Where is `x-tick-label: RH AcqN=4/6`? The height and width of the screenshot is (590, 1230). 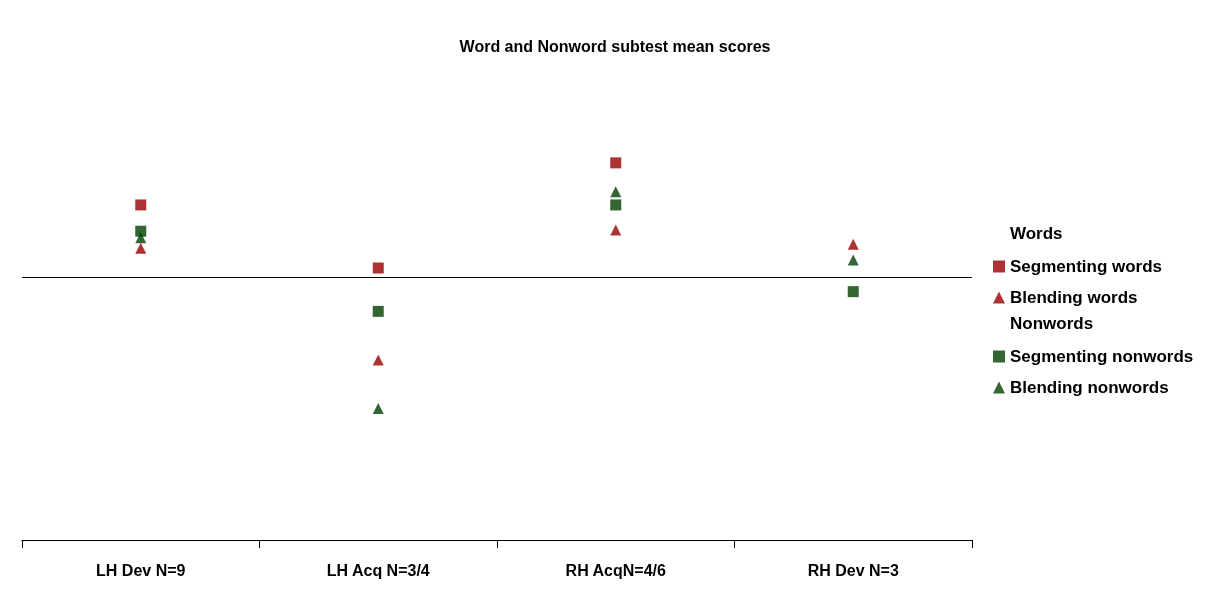
x-tick-label: RH AcqN=4/6 is located at coordinates (616, 570).